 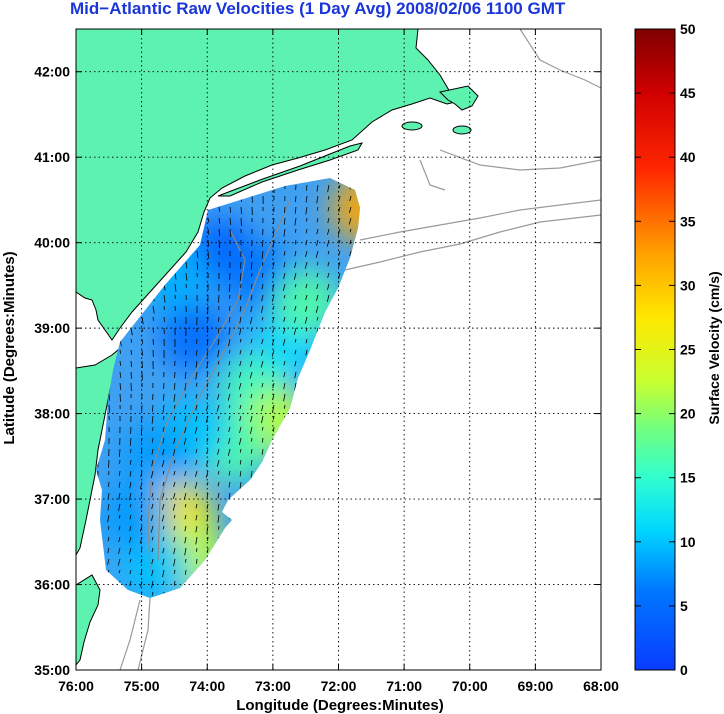 What do you see at coordinates (684, 670) in the screenshot?
I see `colorbar-tick-label: 0` at bounding box center [684, 670].